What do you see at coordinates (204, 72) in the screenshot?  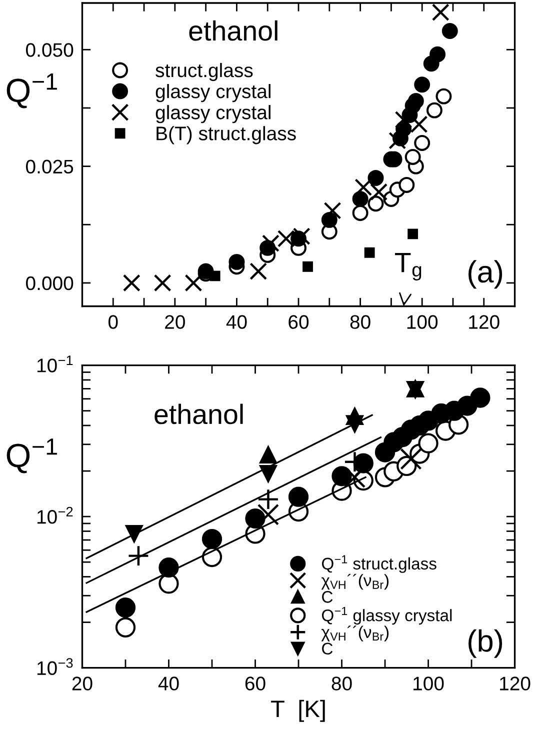 I see `legend-label: struct.glass` at bounding box center [204, 72].